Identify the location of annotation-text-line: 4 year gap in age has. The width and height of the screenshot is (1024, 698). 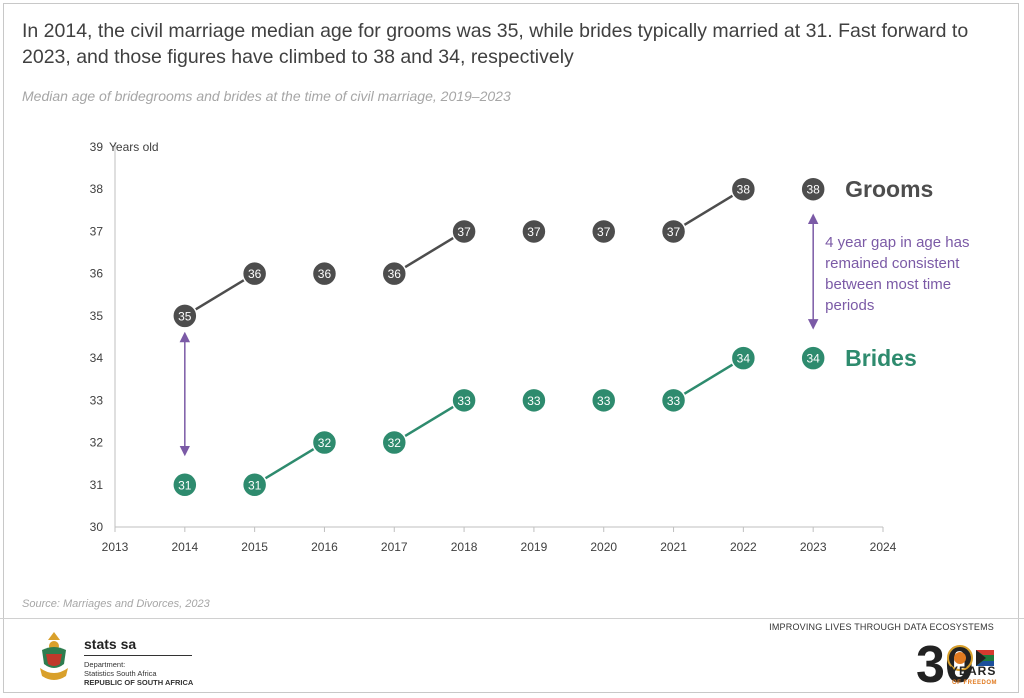
(897, 242).